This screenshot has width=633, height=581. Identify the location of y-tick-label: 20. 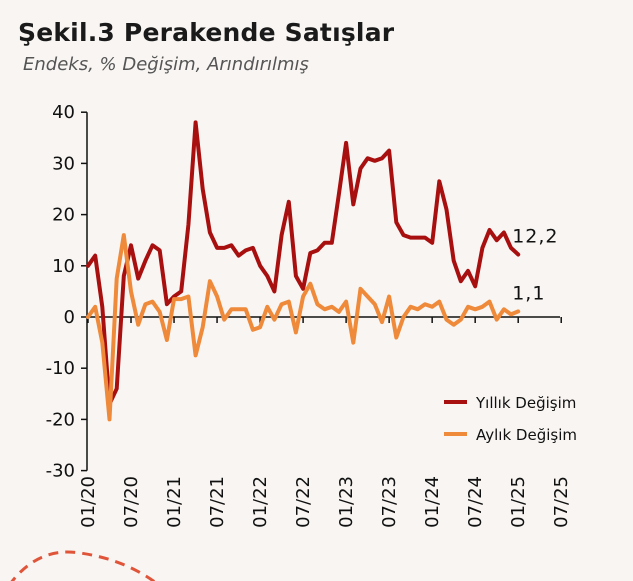
(63, 215).